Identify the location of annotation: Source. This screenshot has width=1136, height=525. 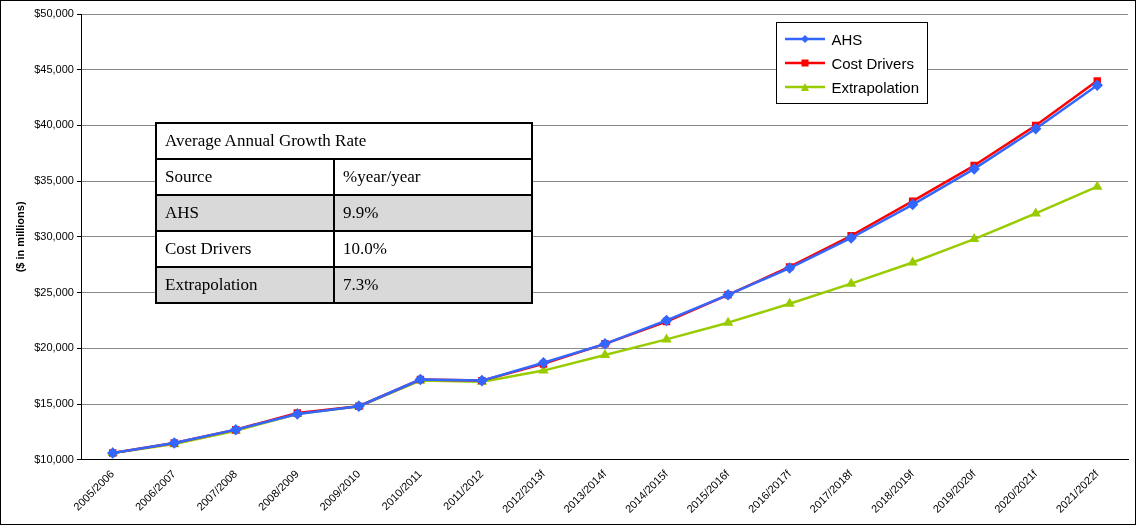
(245, 177).